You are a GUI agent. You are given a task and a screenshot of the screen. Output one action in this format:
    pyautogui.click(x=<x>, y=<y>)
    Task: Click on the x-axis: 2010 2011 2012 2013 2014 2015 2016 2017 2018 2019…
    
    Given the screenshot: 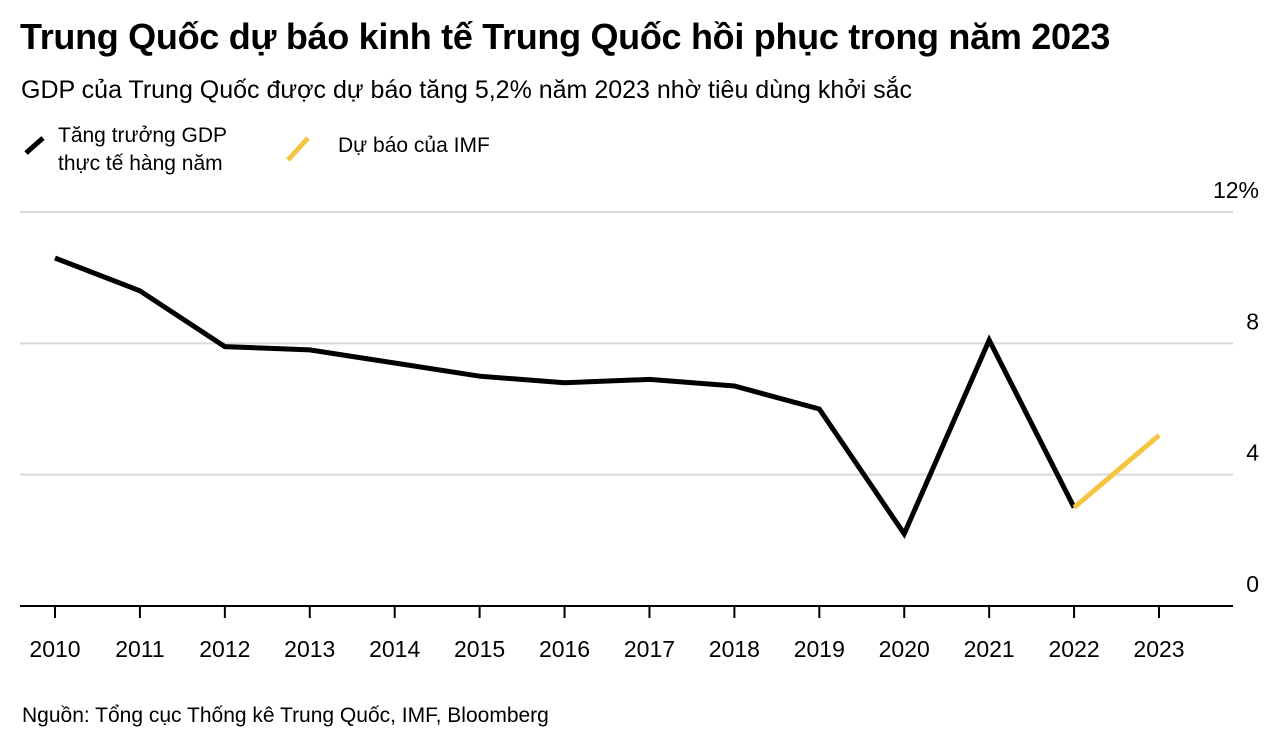 What is the action you would take?
    pyautogui.click(x=626, y=633)
    